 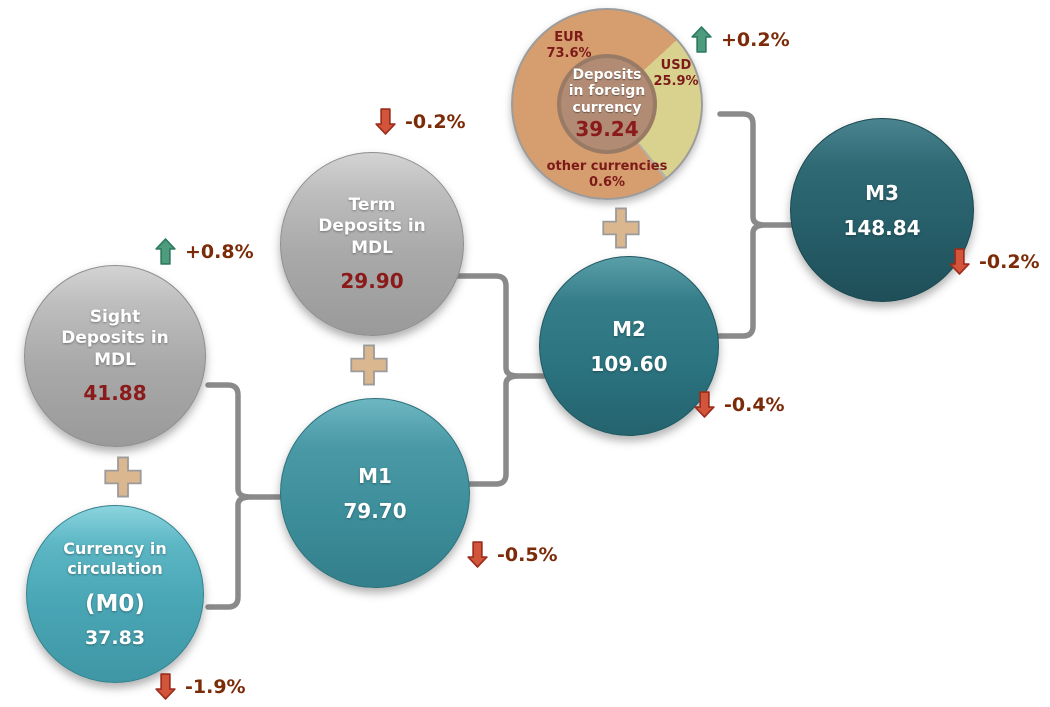 I want to click on slice-pct: 25.9%, so click(x=676, y=81).